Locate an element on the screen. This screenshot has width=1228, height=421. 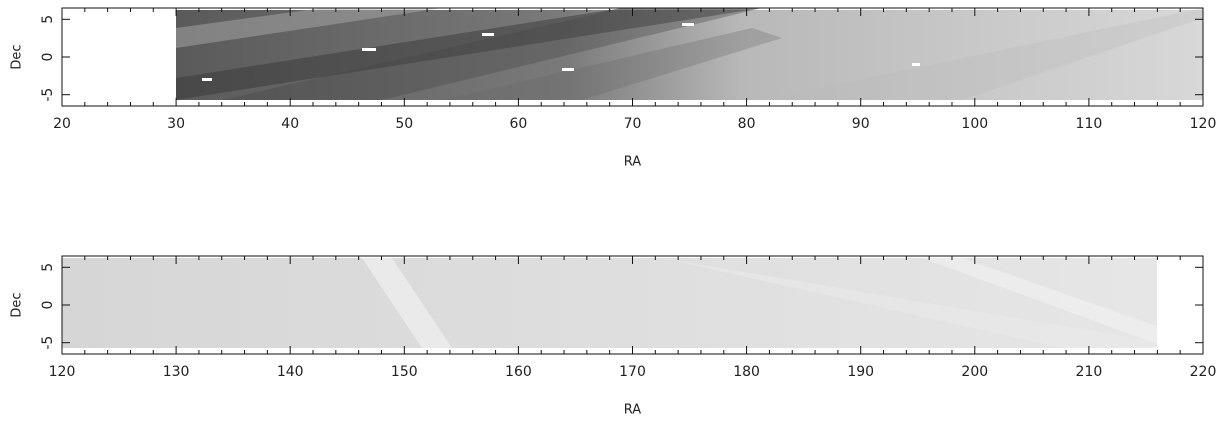
x-tick-label: 90 is located at coordinates (861, 124).